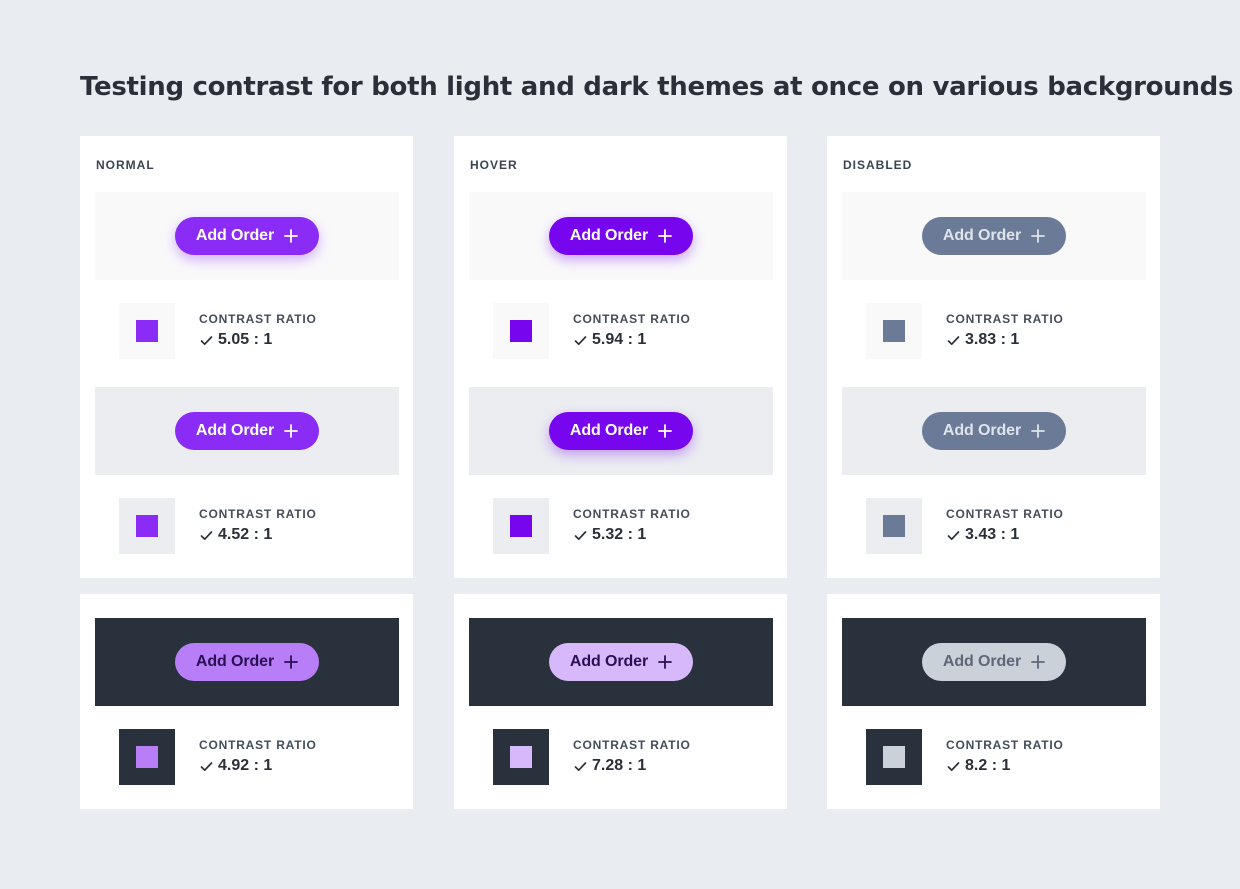 The height and width of the screenshot is (889, 1240). I want to click on contrast-info: CONTRAST RATIO 4.92 : 1, so click(249, 757).